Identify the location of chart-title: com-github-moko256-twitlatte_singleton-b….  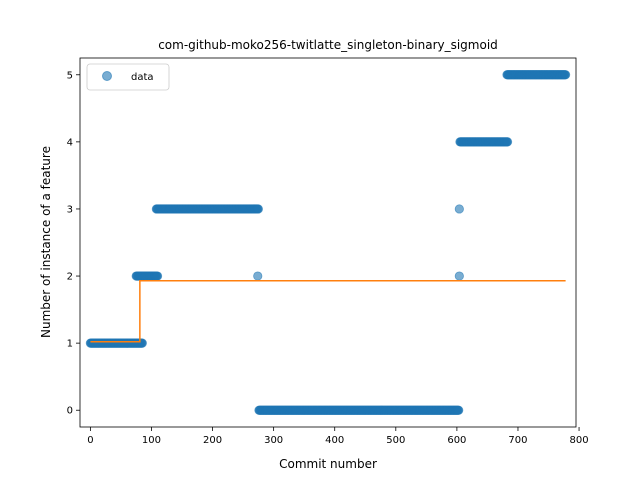
(328, 45).